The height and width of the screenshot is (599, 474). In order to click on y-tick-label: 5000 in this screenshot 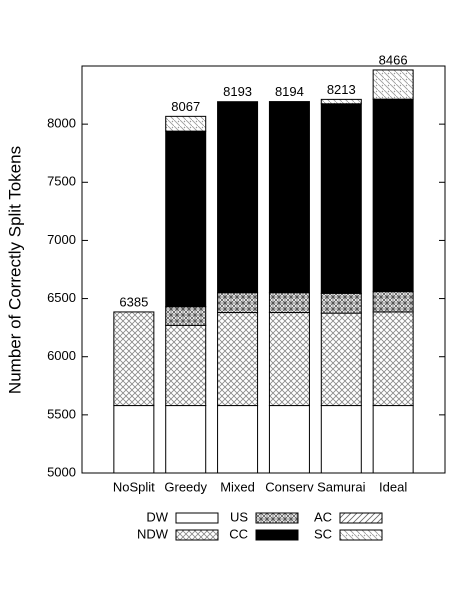, I will do `click(61, 471)`.